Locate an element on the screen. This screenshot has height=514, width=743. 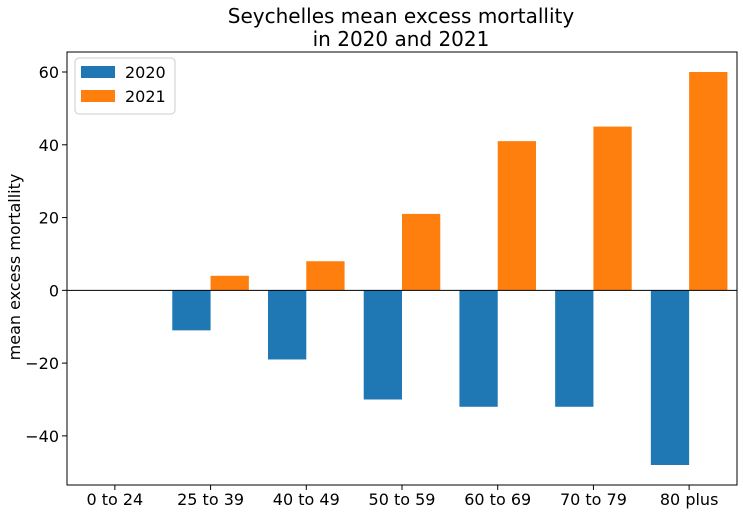
x-tick-label: 60 to 69 is located at coordinates (497, 499).